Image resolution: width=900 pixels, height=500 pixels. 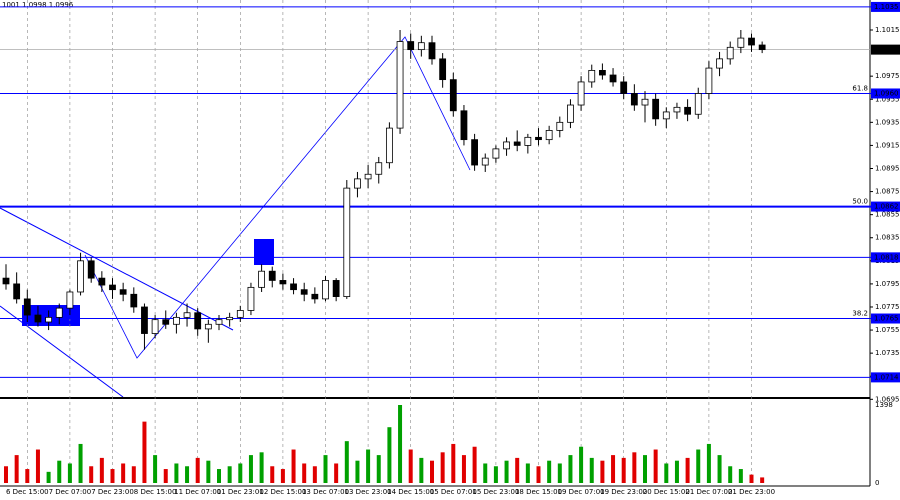 I want to click on x-tick-label: 21 Dec 07:00, so click(x=708, y=492).